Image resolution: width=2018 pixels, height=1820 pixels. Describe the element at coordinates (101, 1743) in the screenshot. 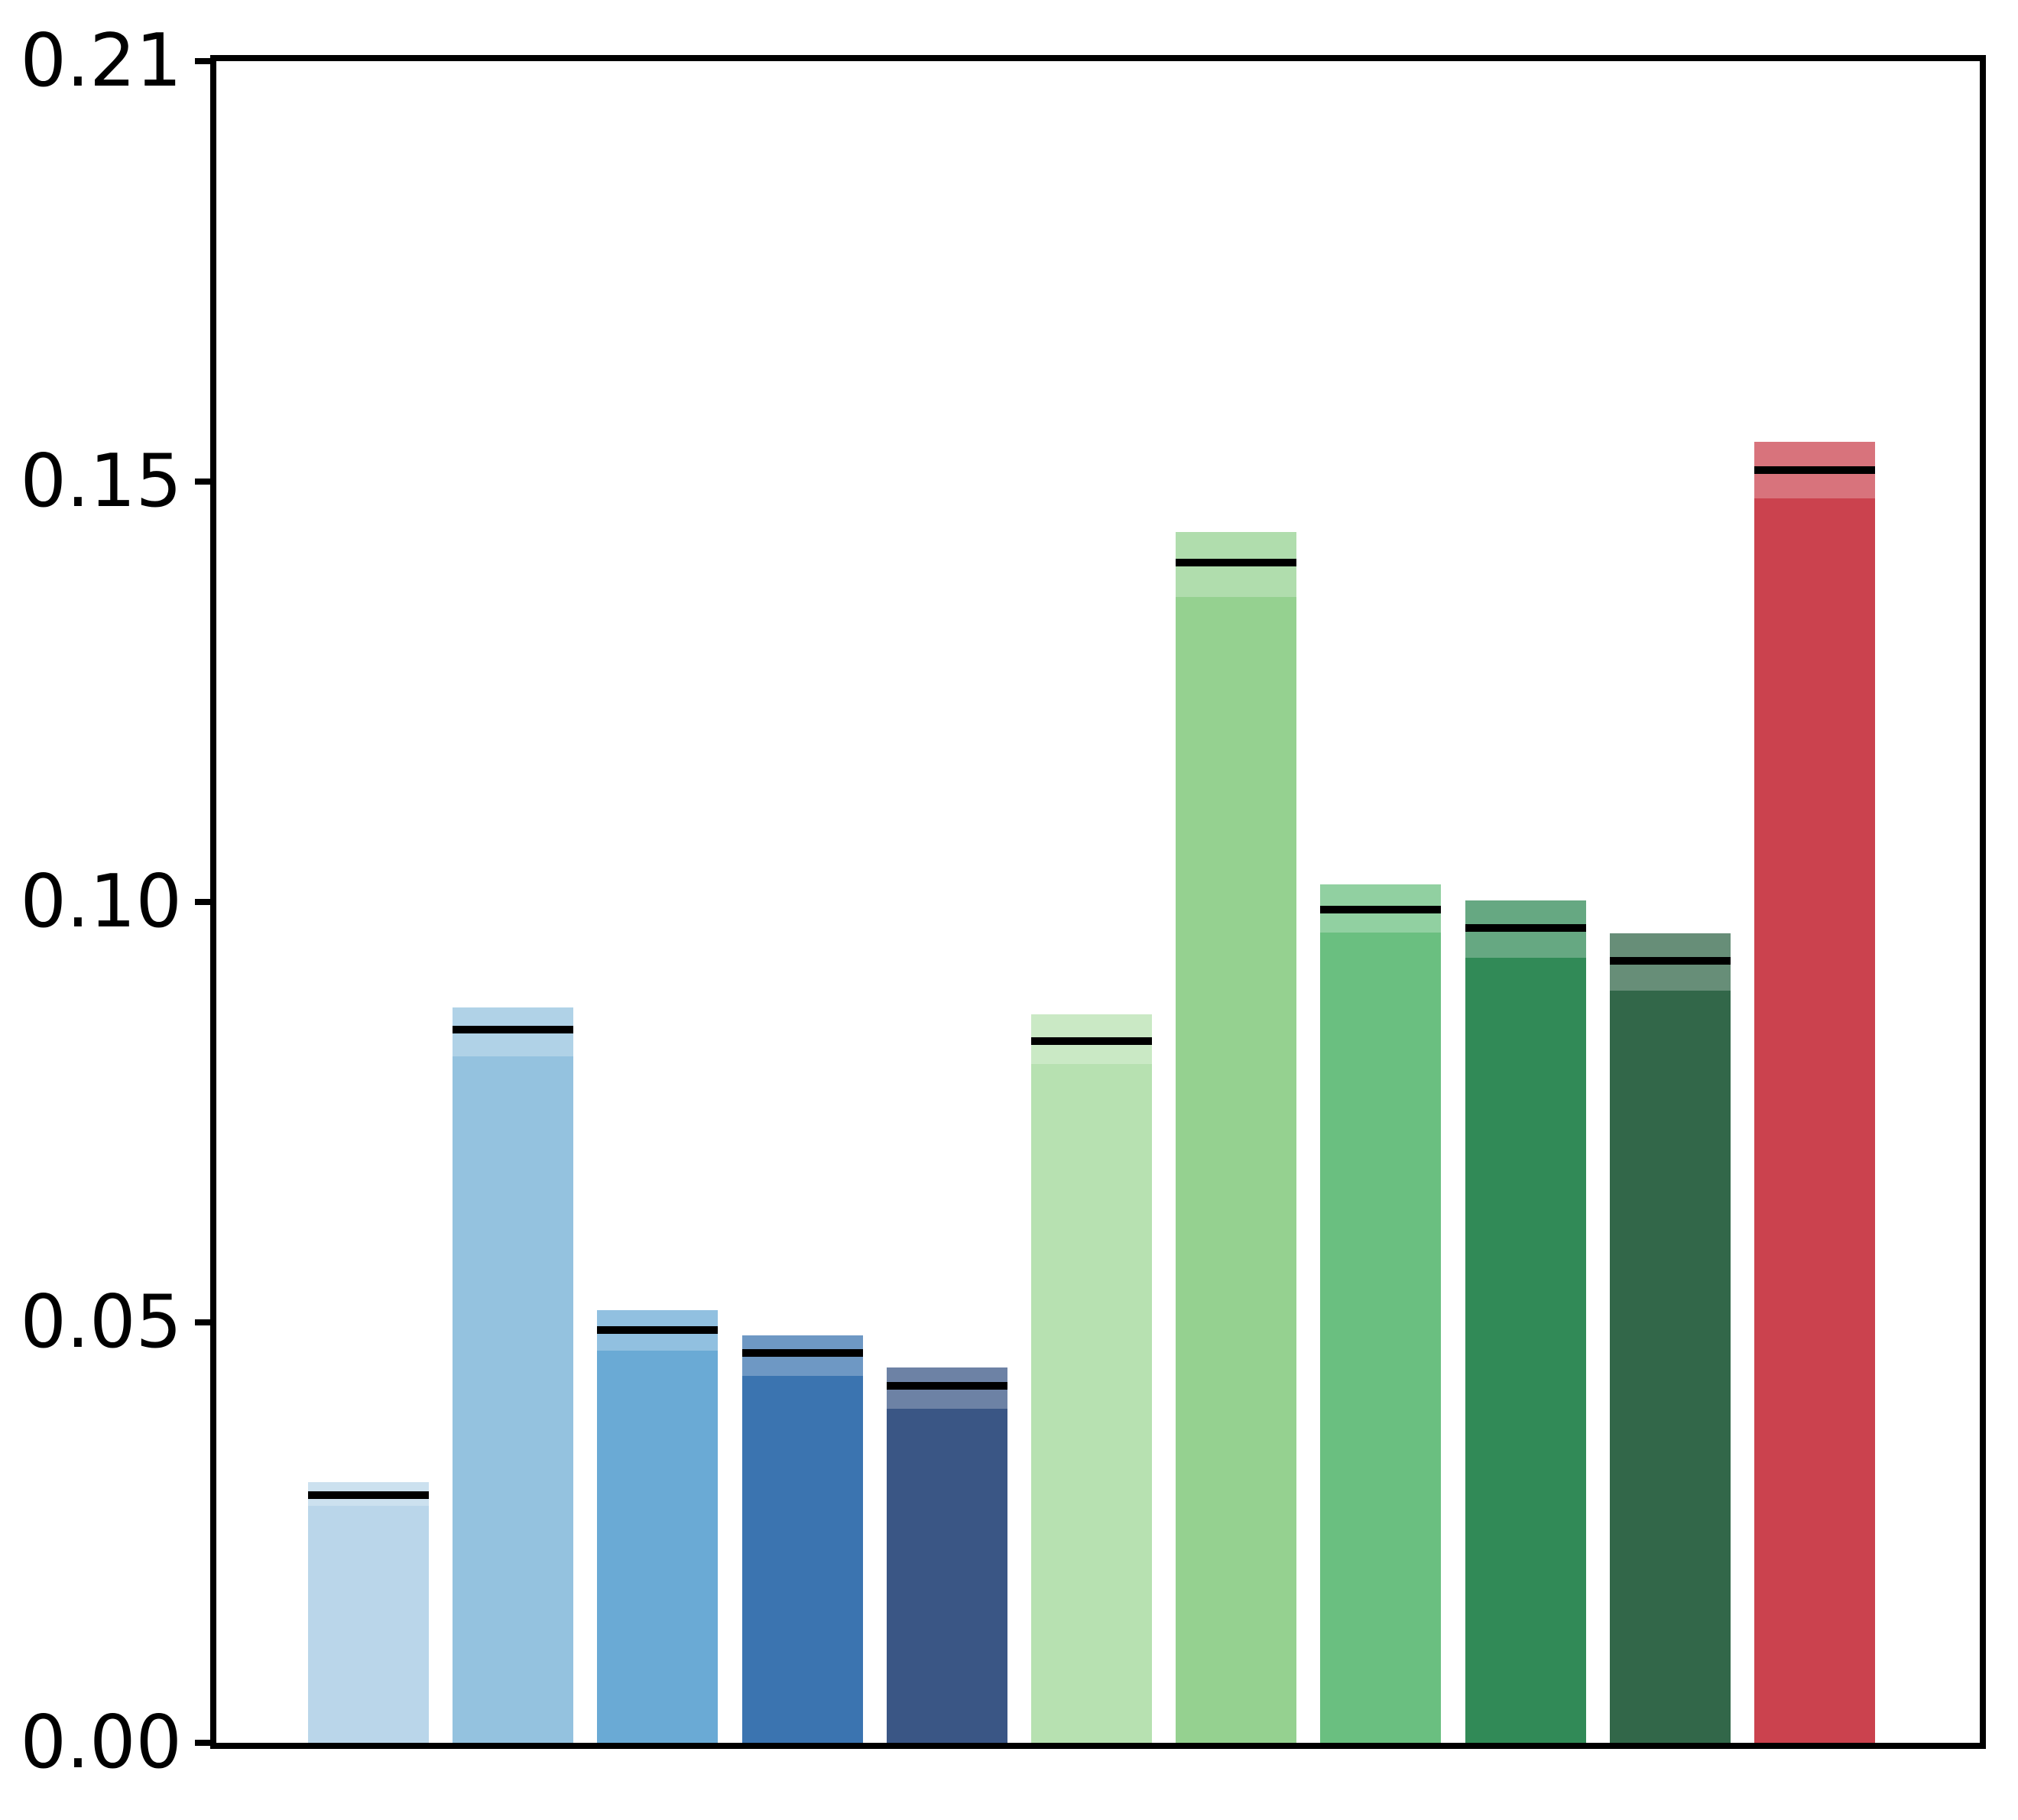

I see `y-tick-label: 0.00` at that location.